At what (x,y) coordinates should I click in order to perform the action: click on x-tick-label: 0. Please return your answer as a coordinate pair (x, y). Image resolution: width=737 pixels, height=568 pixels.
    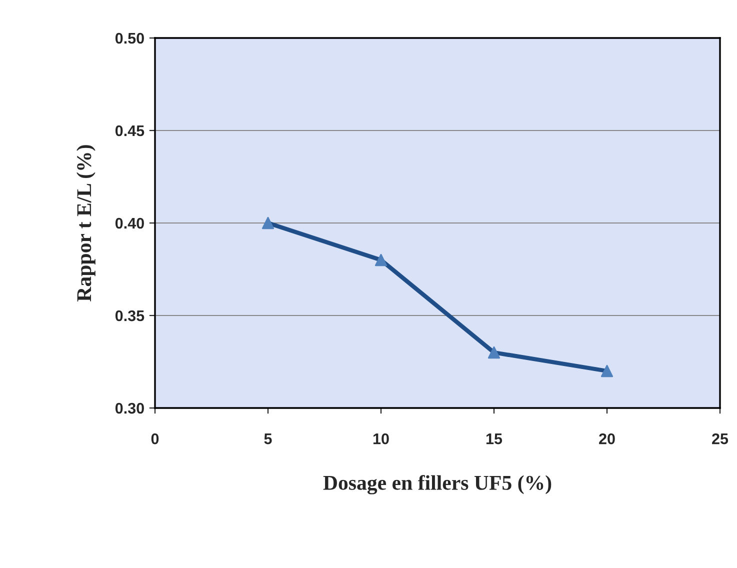
    Looking at the image, I should click on (155, 438).